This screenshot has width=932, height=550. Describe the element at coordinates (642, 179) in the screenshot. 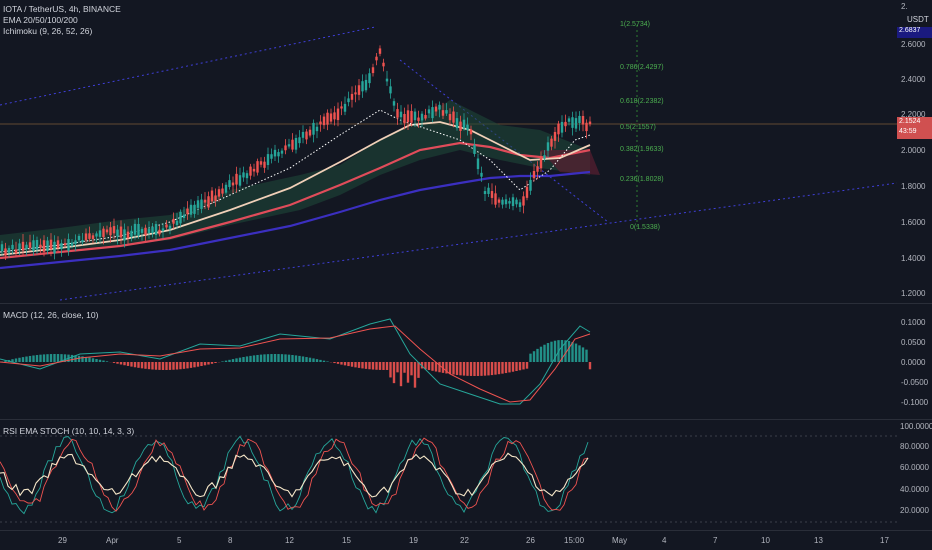

I see `fib-label-0236: 0.236(1.8028)` at that location.